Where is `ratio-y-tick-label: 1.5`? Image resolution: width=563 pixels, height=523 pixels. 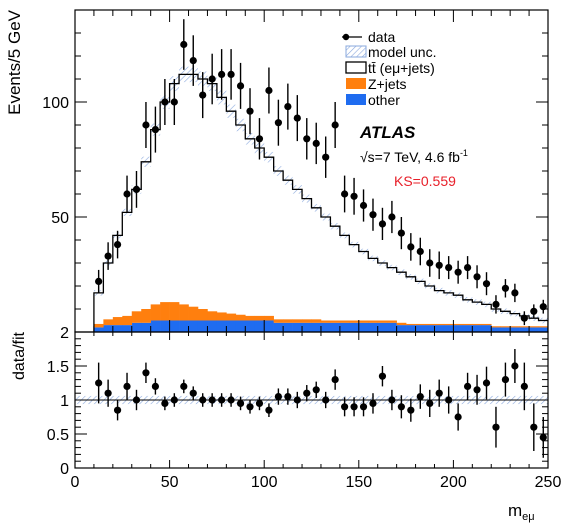 ratio-y-tick-label: 1.5 is located at coordinates (58, 367).